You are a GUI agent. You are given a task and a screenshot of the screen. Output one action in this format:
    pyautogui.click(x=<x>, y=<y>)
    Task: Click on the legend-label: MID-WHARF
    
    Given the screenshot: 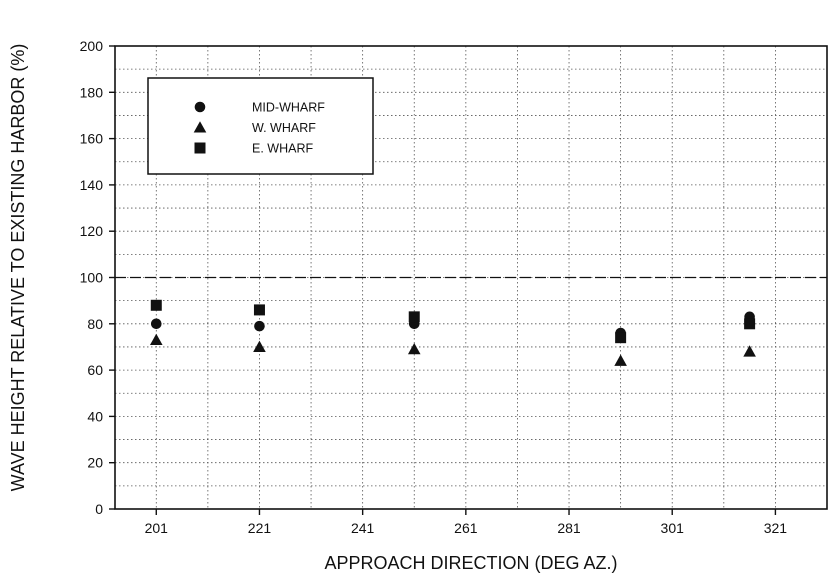 What is the action you would take?
    pyautogui.click(x=288, y=108)
    